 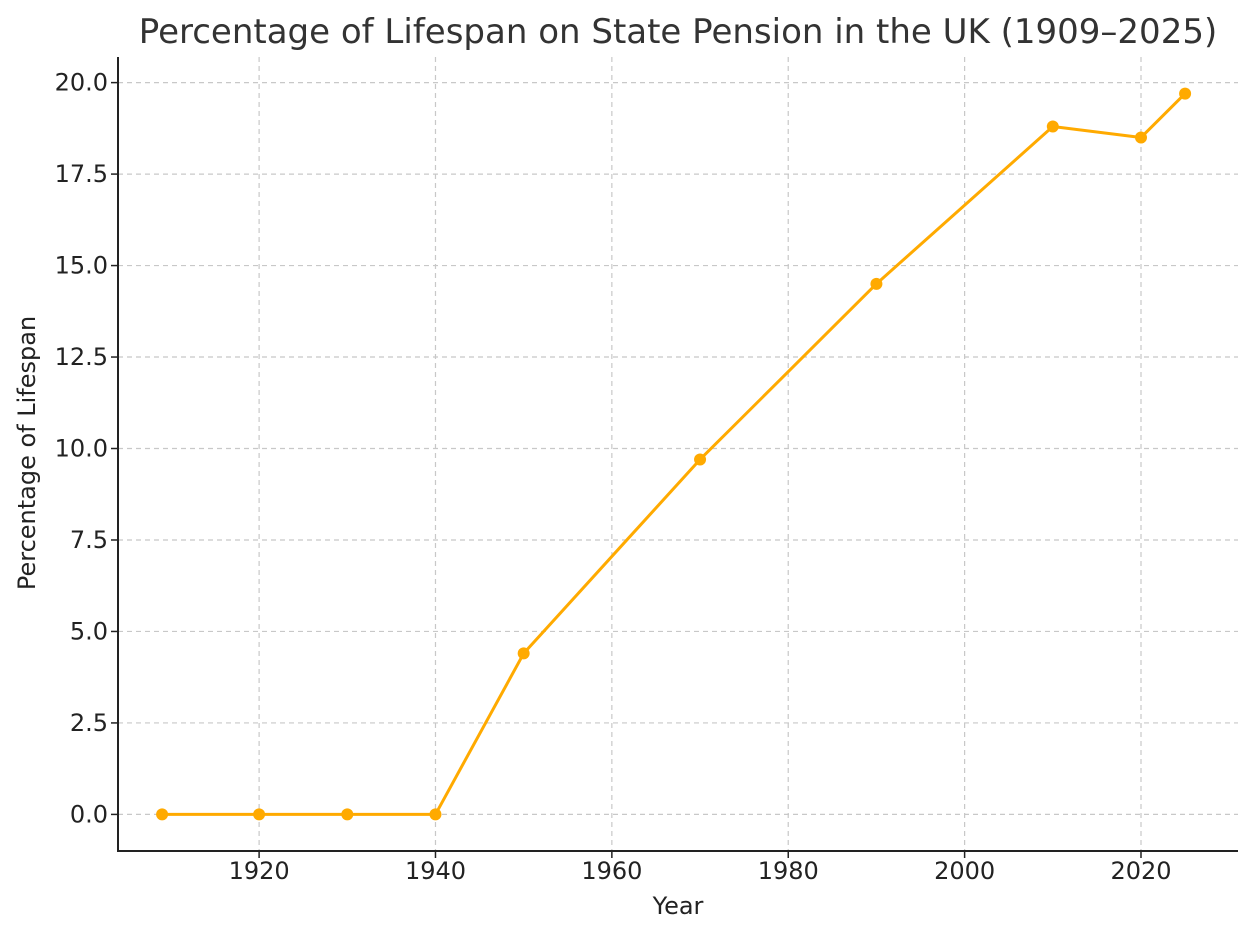 What do you see at coordinates (81, 449) in the screenshot?
I see `y-tick-label: 10.0` at bounding box center [81, 449].